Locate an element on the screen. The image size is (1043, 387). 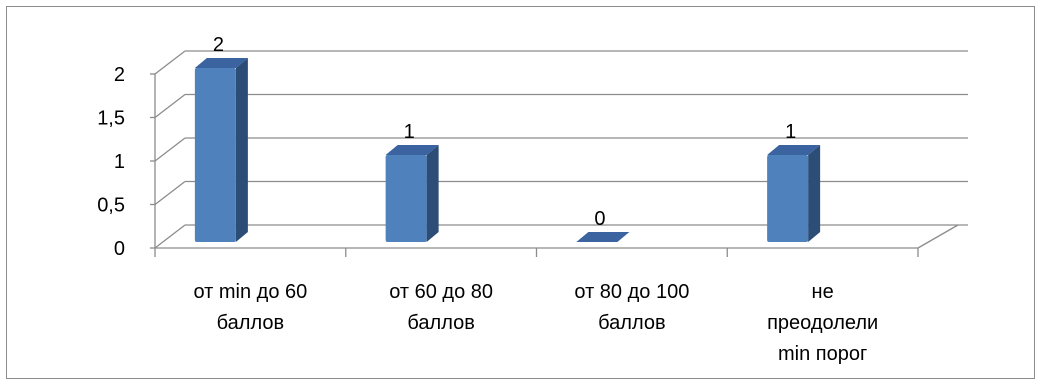
data-label: 0 is located at coordinates (599, 219).